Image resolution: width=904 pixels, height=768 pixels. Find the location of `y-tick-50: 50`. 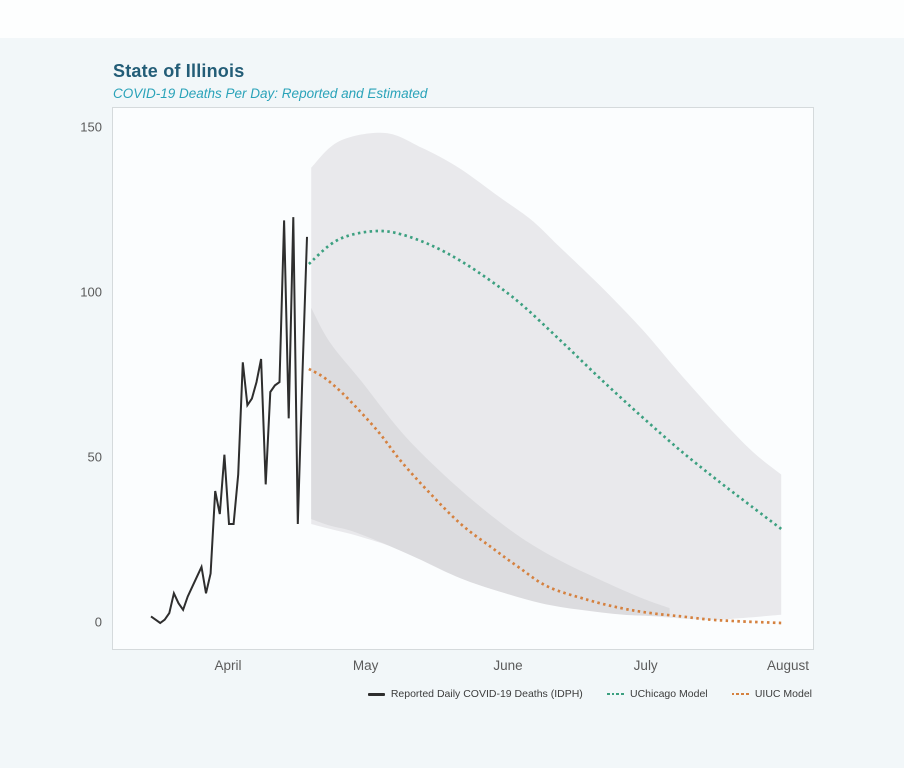

y-tick-50: 50 is located at coordinates (94, 457).